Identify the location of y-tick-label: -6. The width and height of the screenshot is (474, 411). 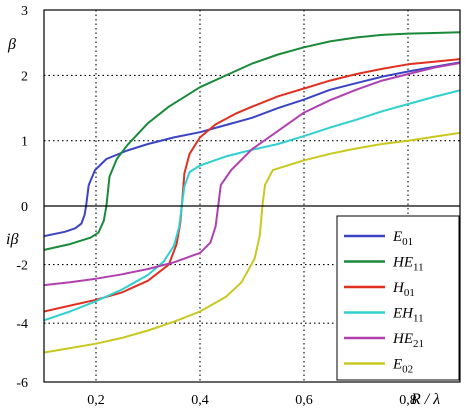
(22, 383).